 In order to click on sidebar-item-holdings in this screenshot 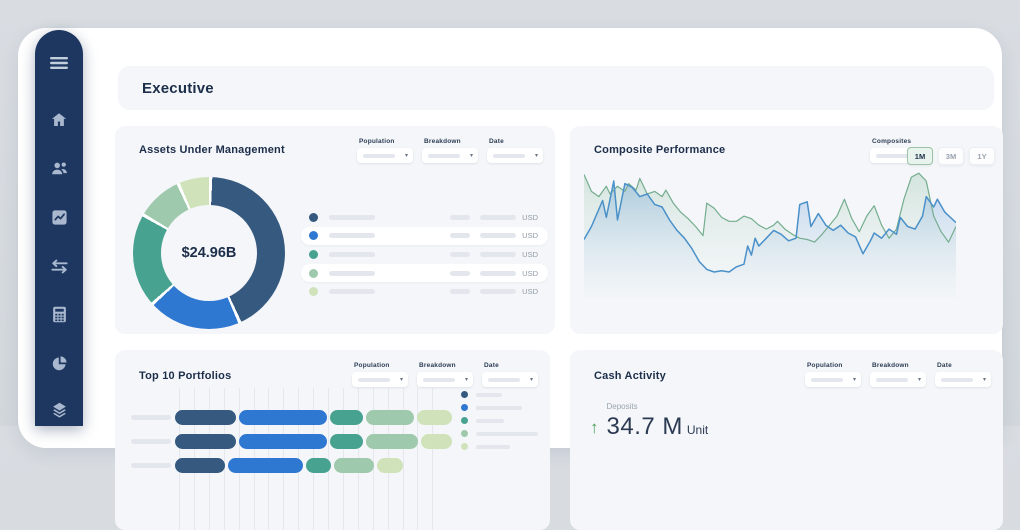, I will do `click(59, 409)`.